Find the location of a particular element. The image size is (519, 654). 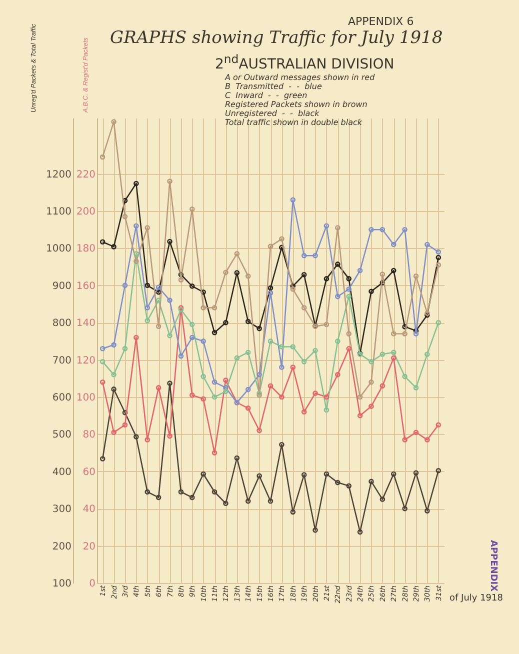

y2-tick-label: 220 is located at coordinates (86, 174).